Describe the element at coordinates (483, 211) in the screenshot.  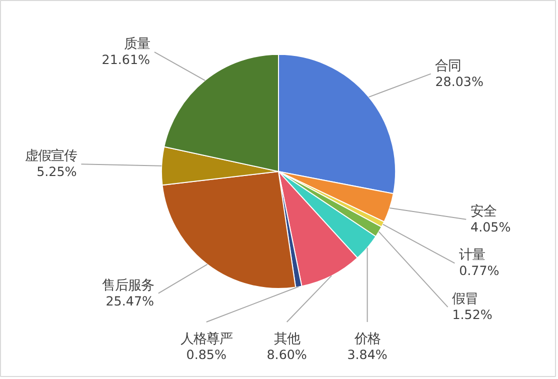
I see `slice-label: 安全` at that location.